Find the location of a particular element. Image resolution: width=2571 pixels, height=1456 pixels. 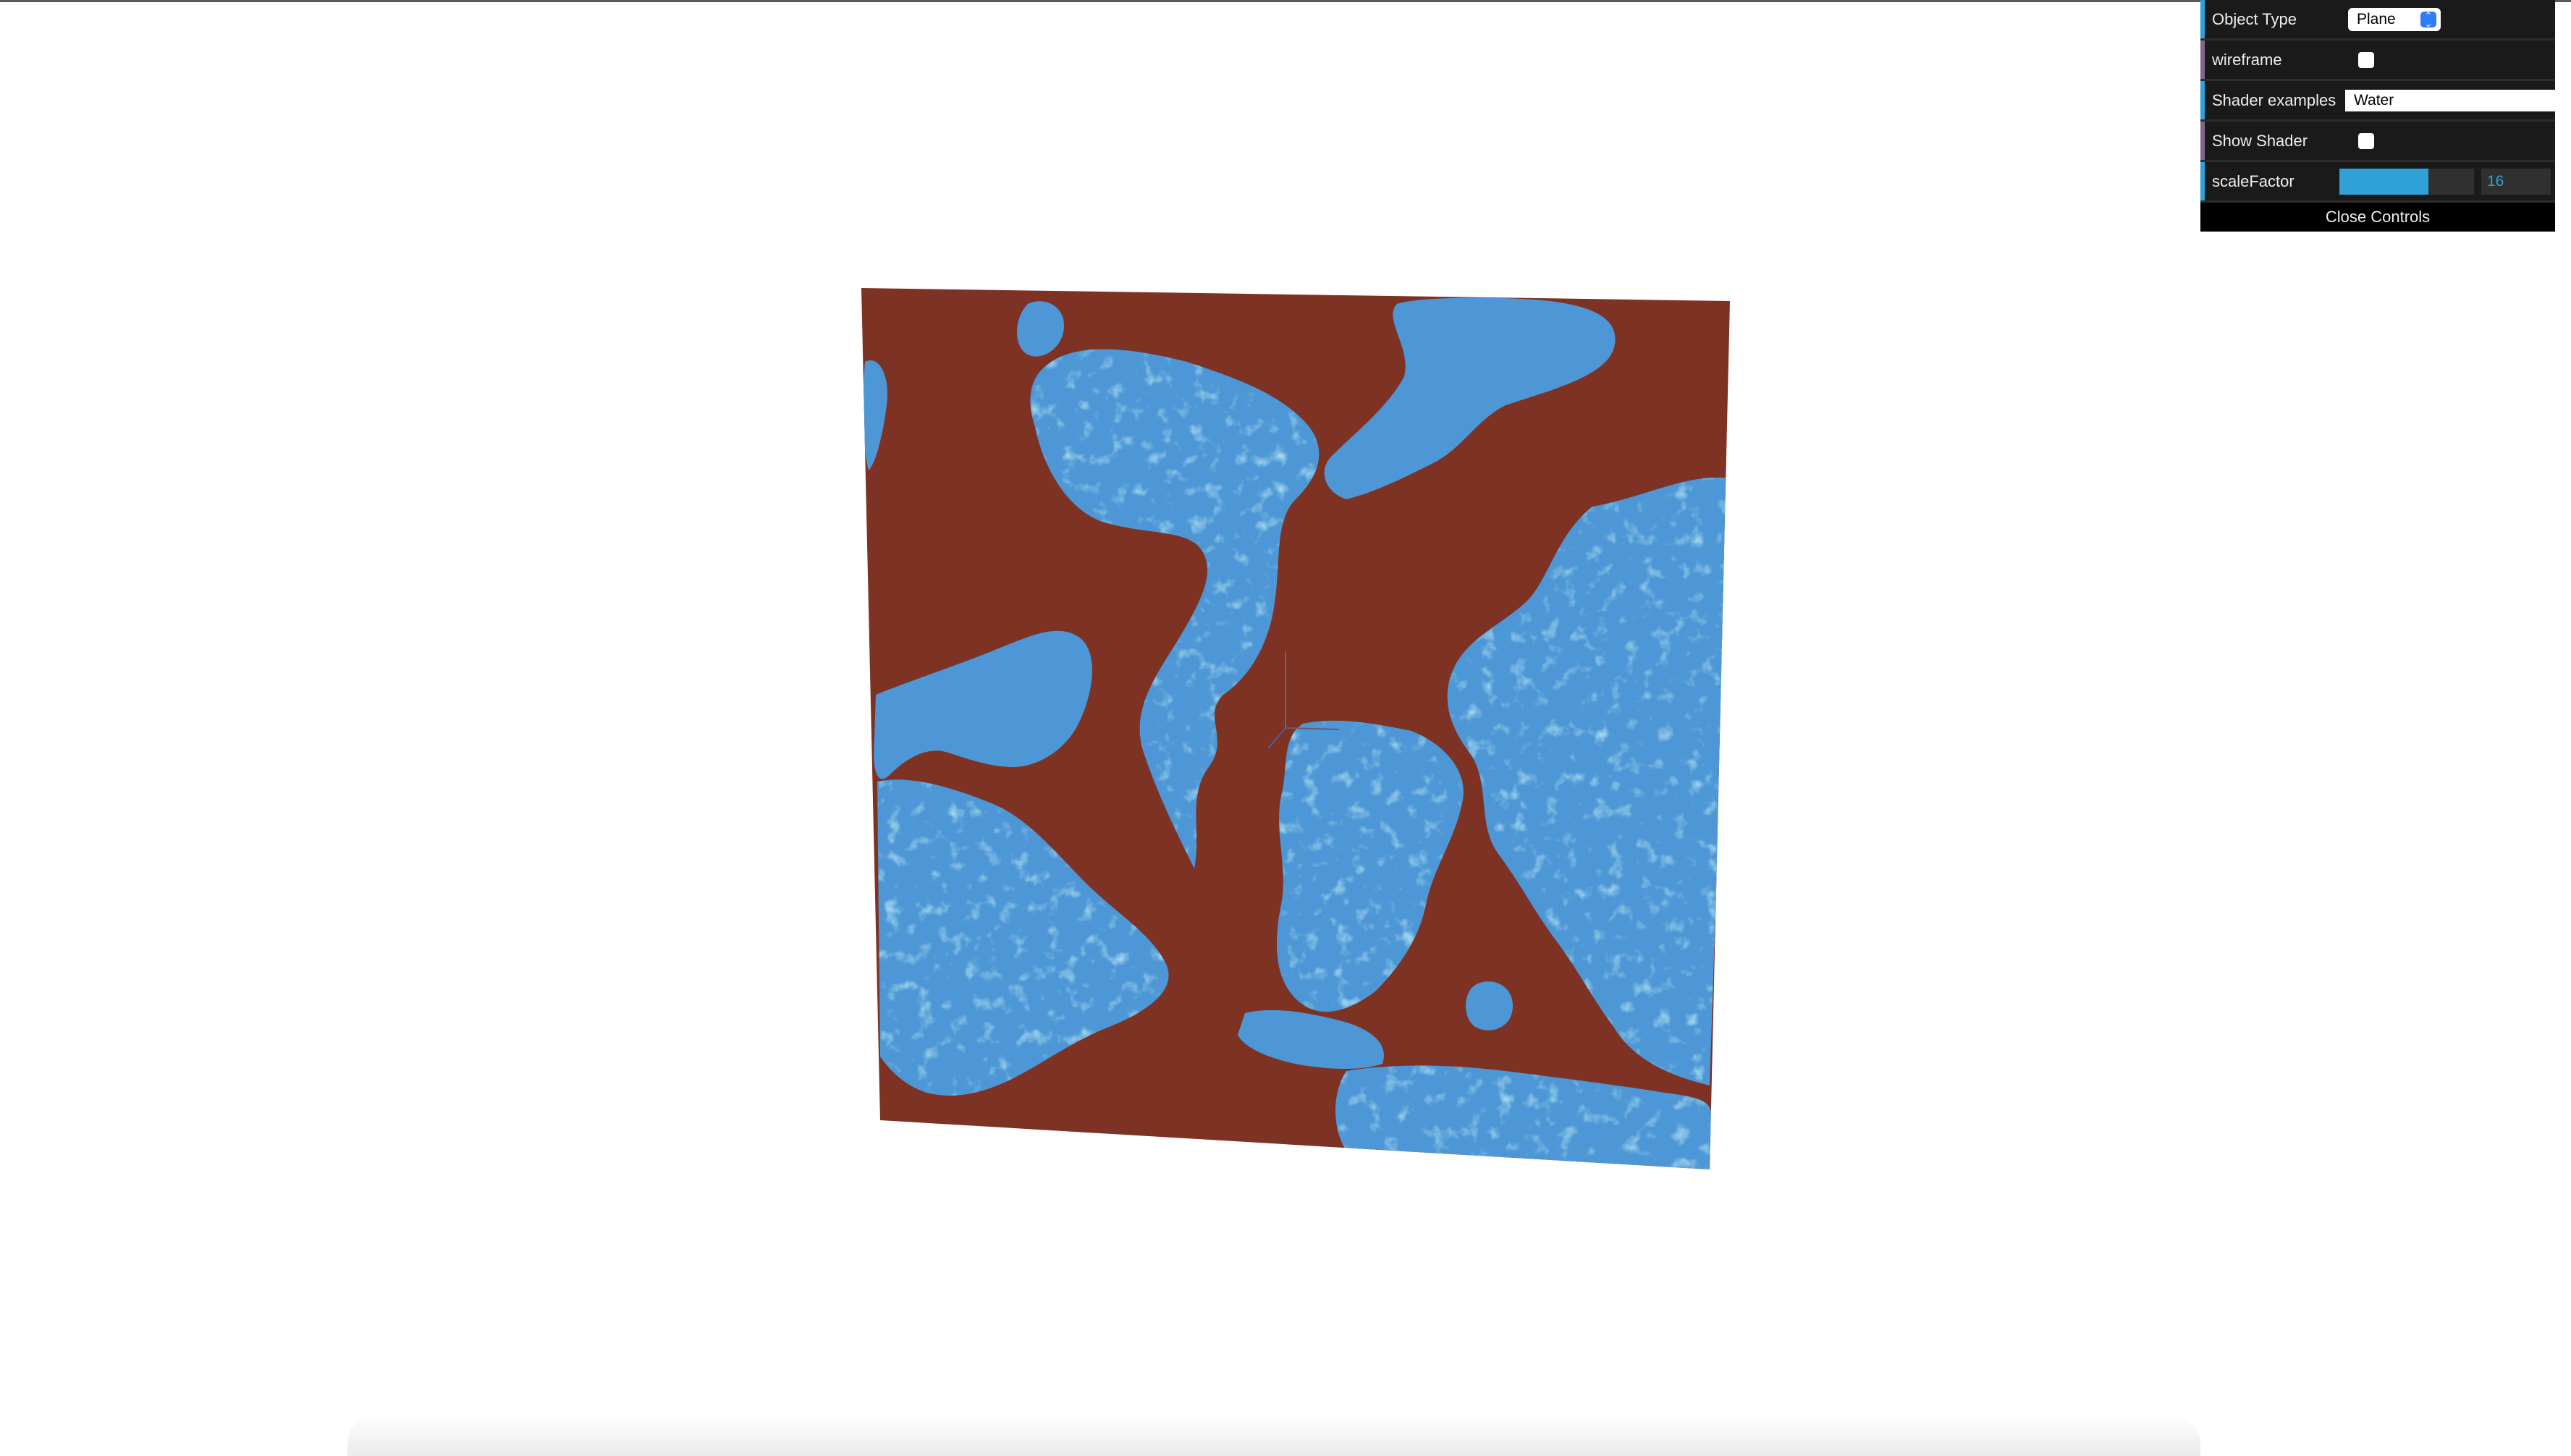

axes-helper-icon is located at coordinates (1303, 700).